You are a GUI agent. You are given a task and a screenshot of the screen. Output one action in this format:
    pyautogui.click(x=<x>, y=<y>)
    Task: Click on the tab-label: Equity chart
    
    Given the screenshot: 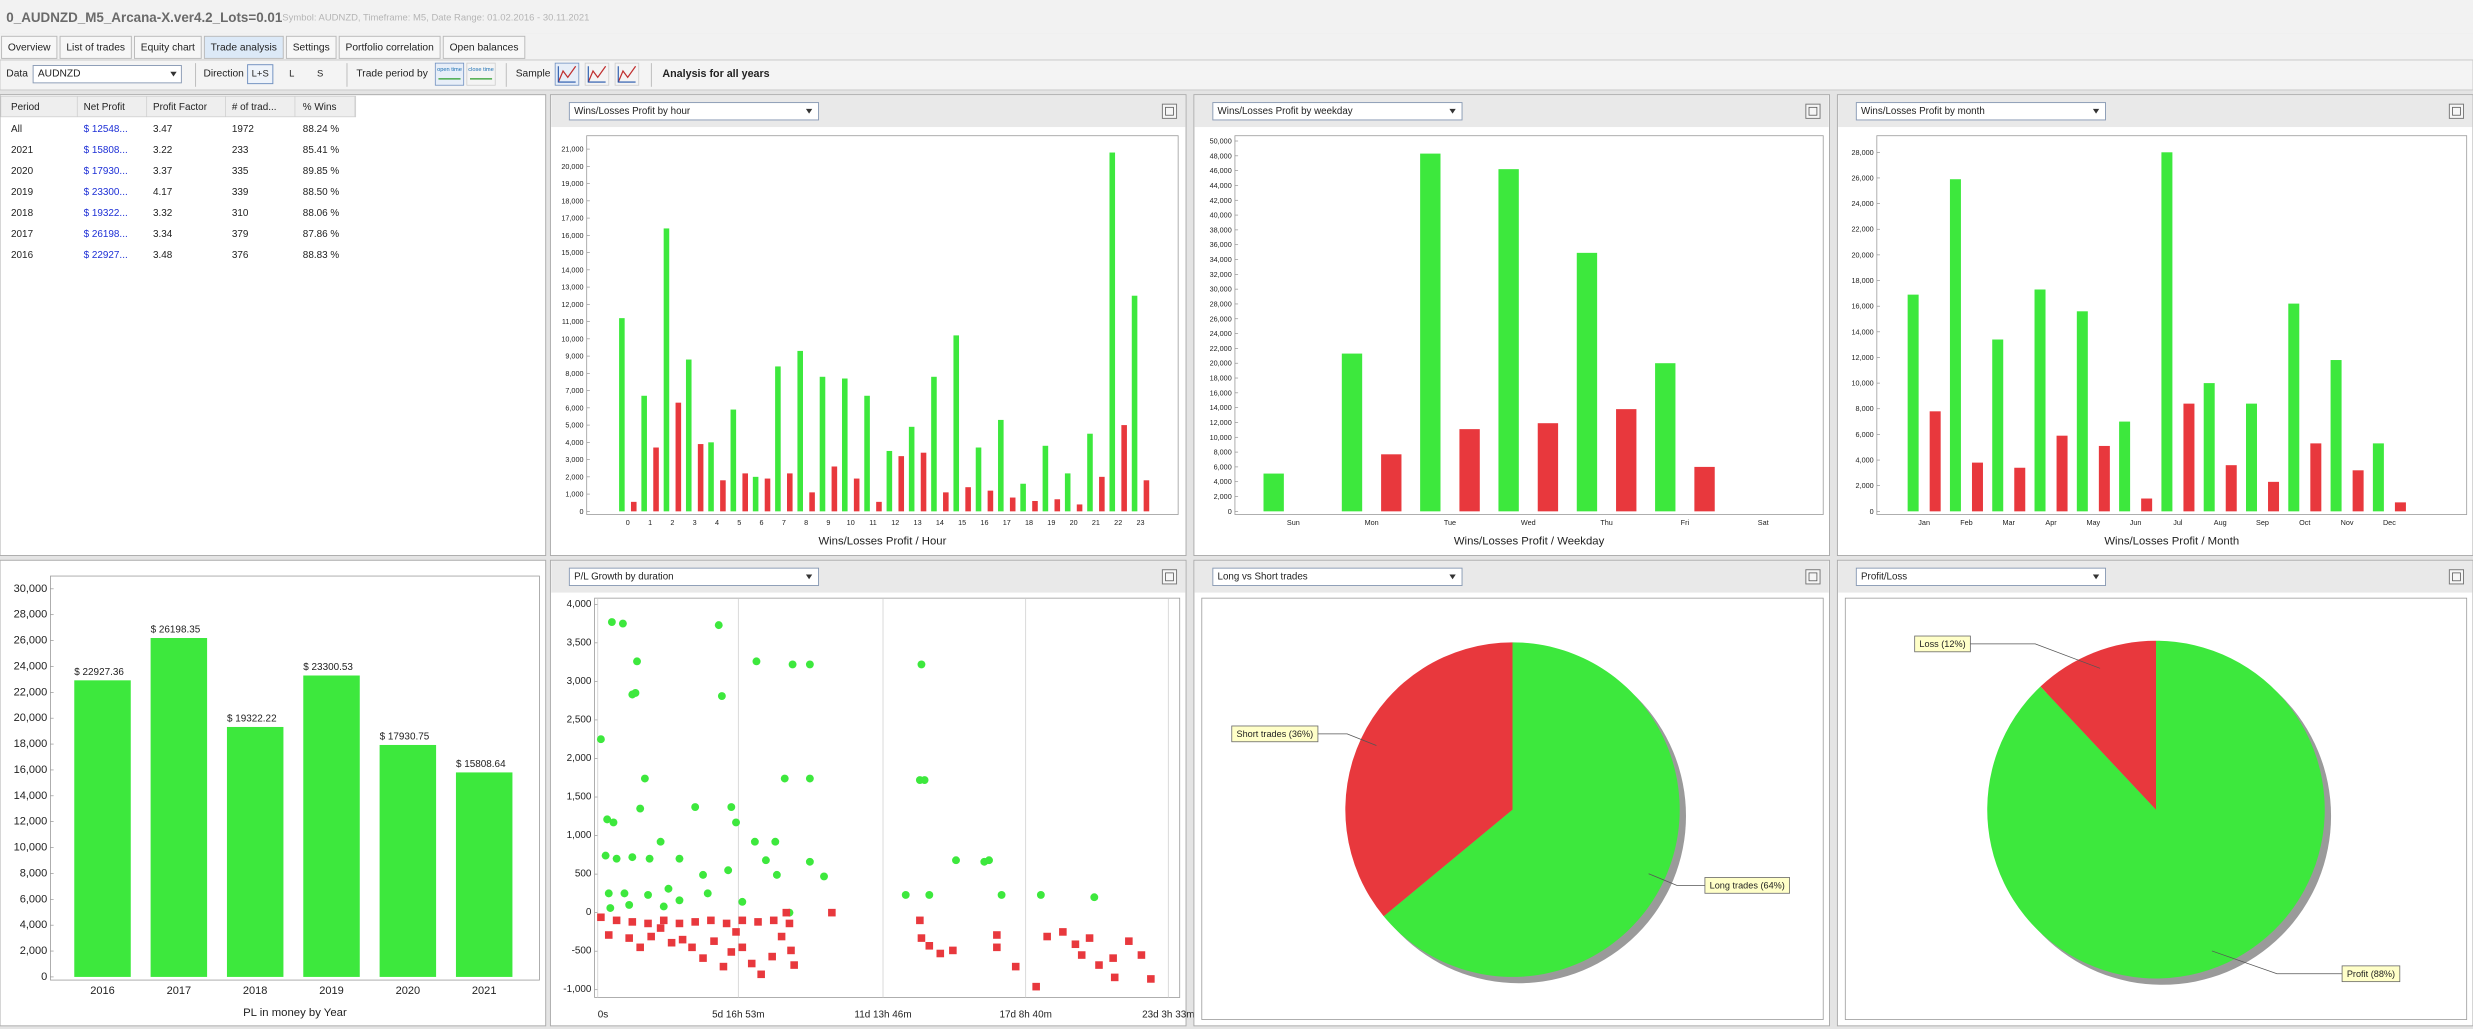 What is the action you would take?
    pyautogui.click(x=168, y=48)
    